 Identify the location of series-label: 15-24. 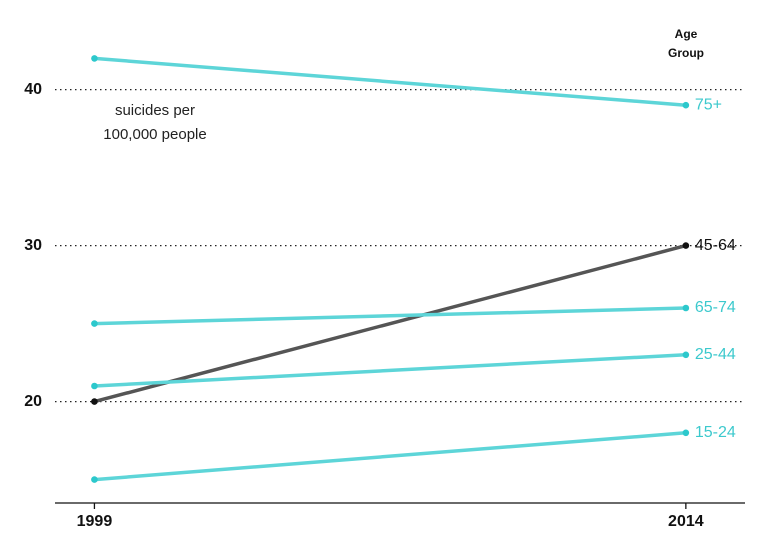
(715, 432).